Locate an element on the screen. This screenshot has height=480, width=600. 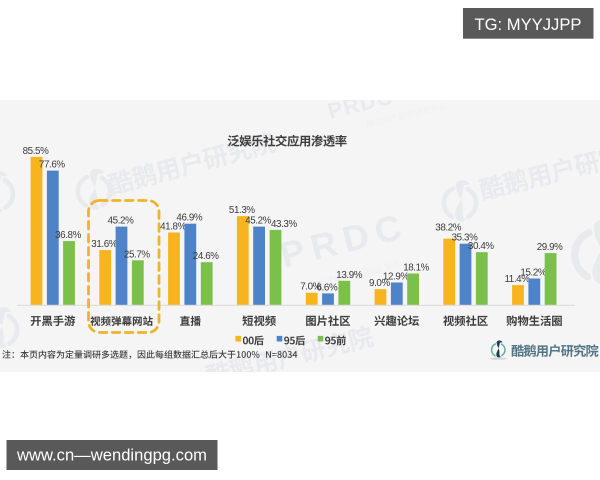
svg-text: 9.0% is located at coordinates (379, 283).